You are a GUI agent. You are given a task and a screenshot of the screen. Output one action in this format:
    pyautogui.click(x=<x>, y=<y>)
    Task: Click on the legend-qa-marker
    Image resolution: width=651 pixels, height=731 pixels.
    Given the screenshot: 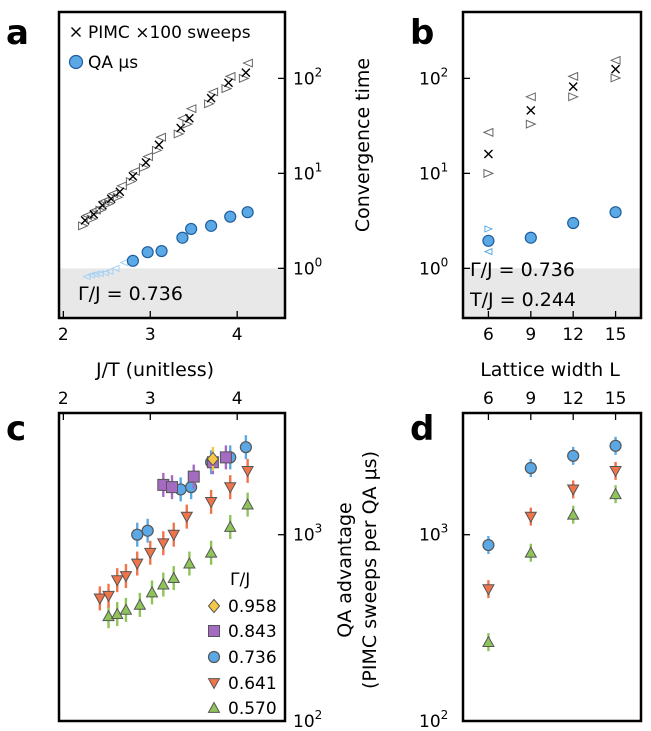 What is the action you would take?
    pyautogui.click(x=76, y=62)
    